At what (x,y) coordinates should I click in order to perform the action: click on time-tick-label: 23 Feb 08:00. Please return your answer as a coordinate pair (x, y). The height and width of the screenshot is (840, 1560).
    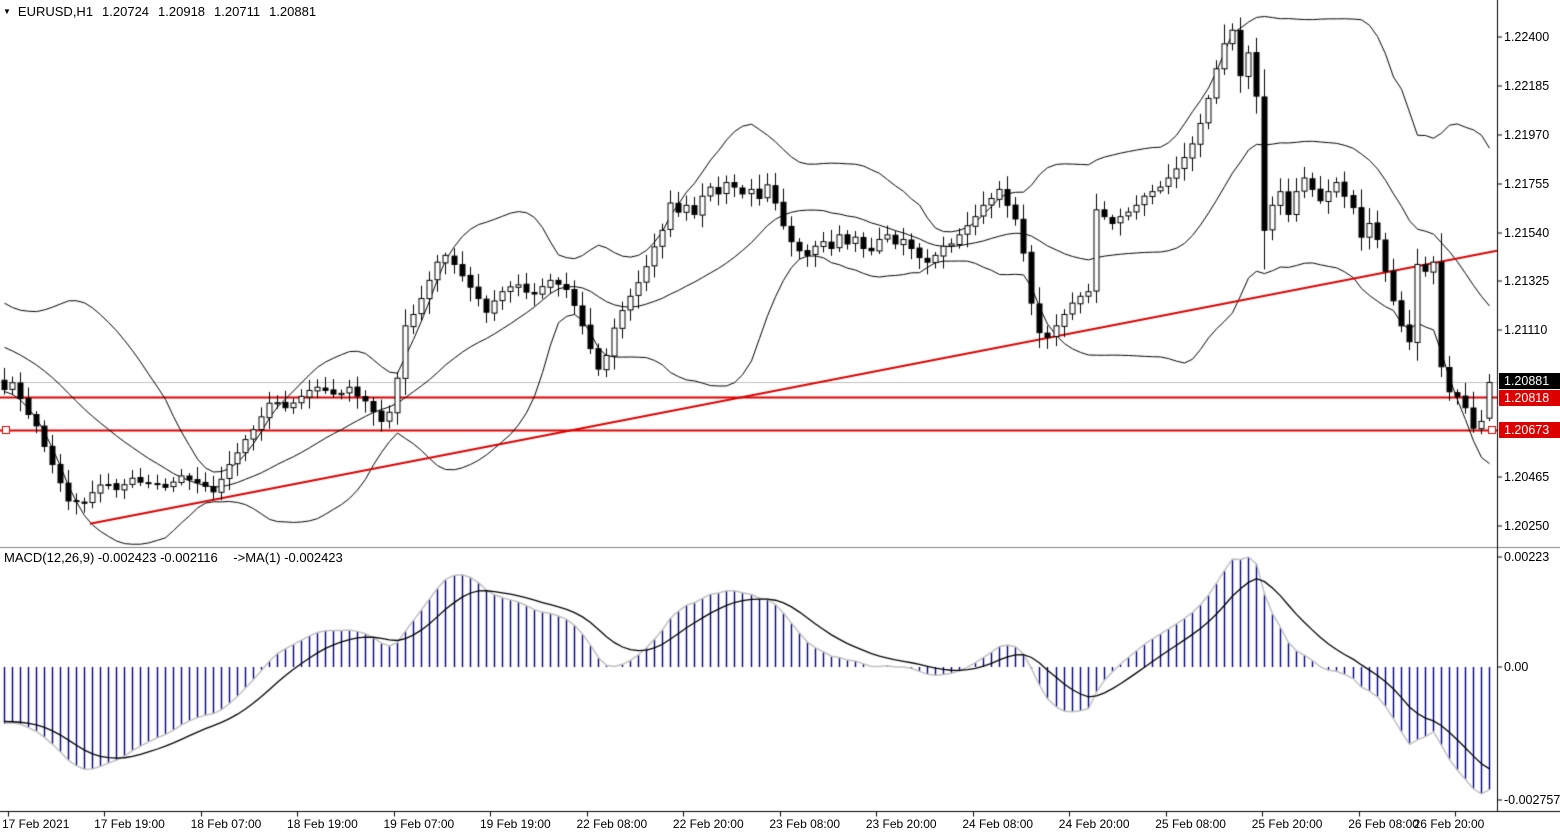
    Looking at the image, I should click on (805, 824).